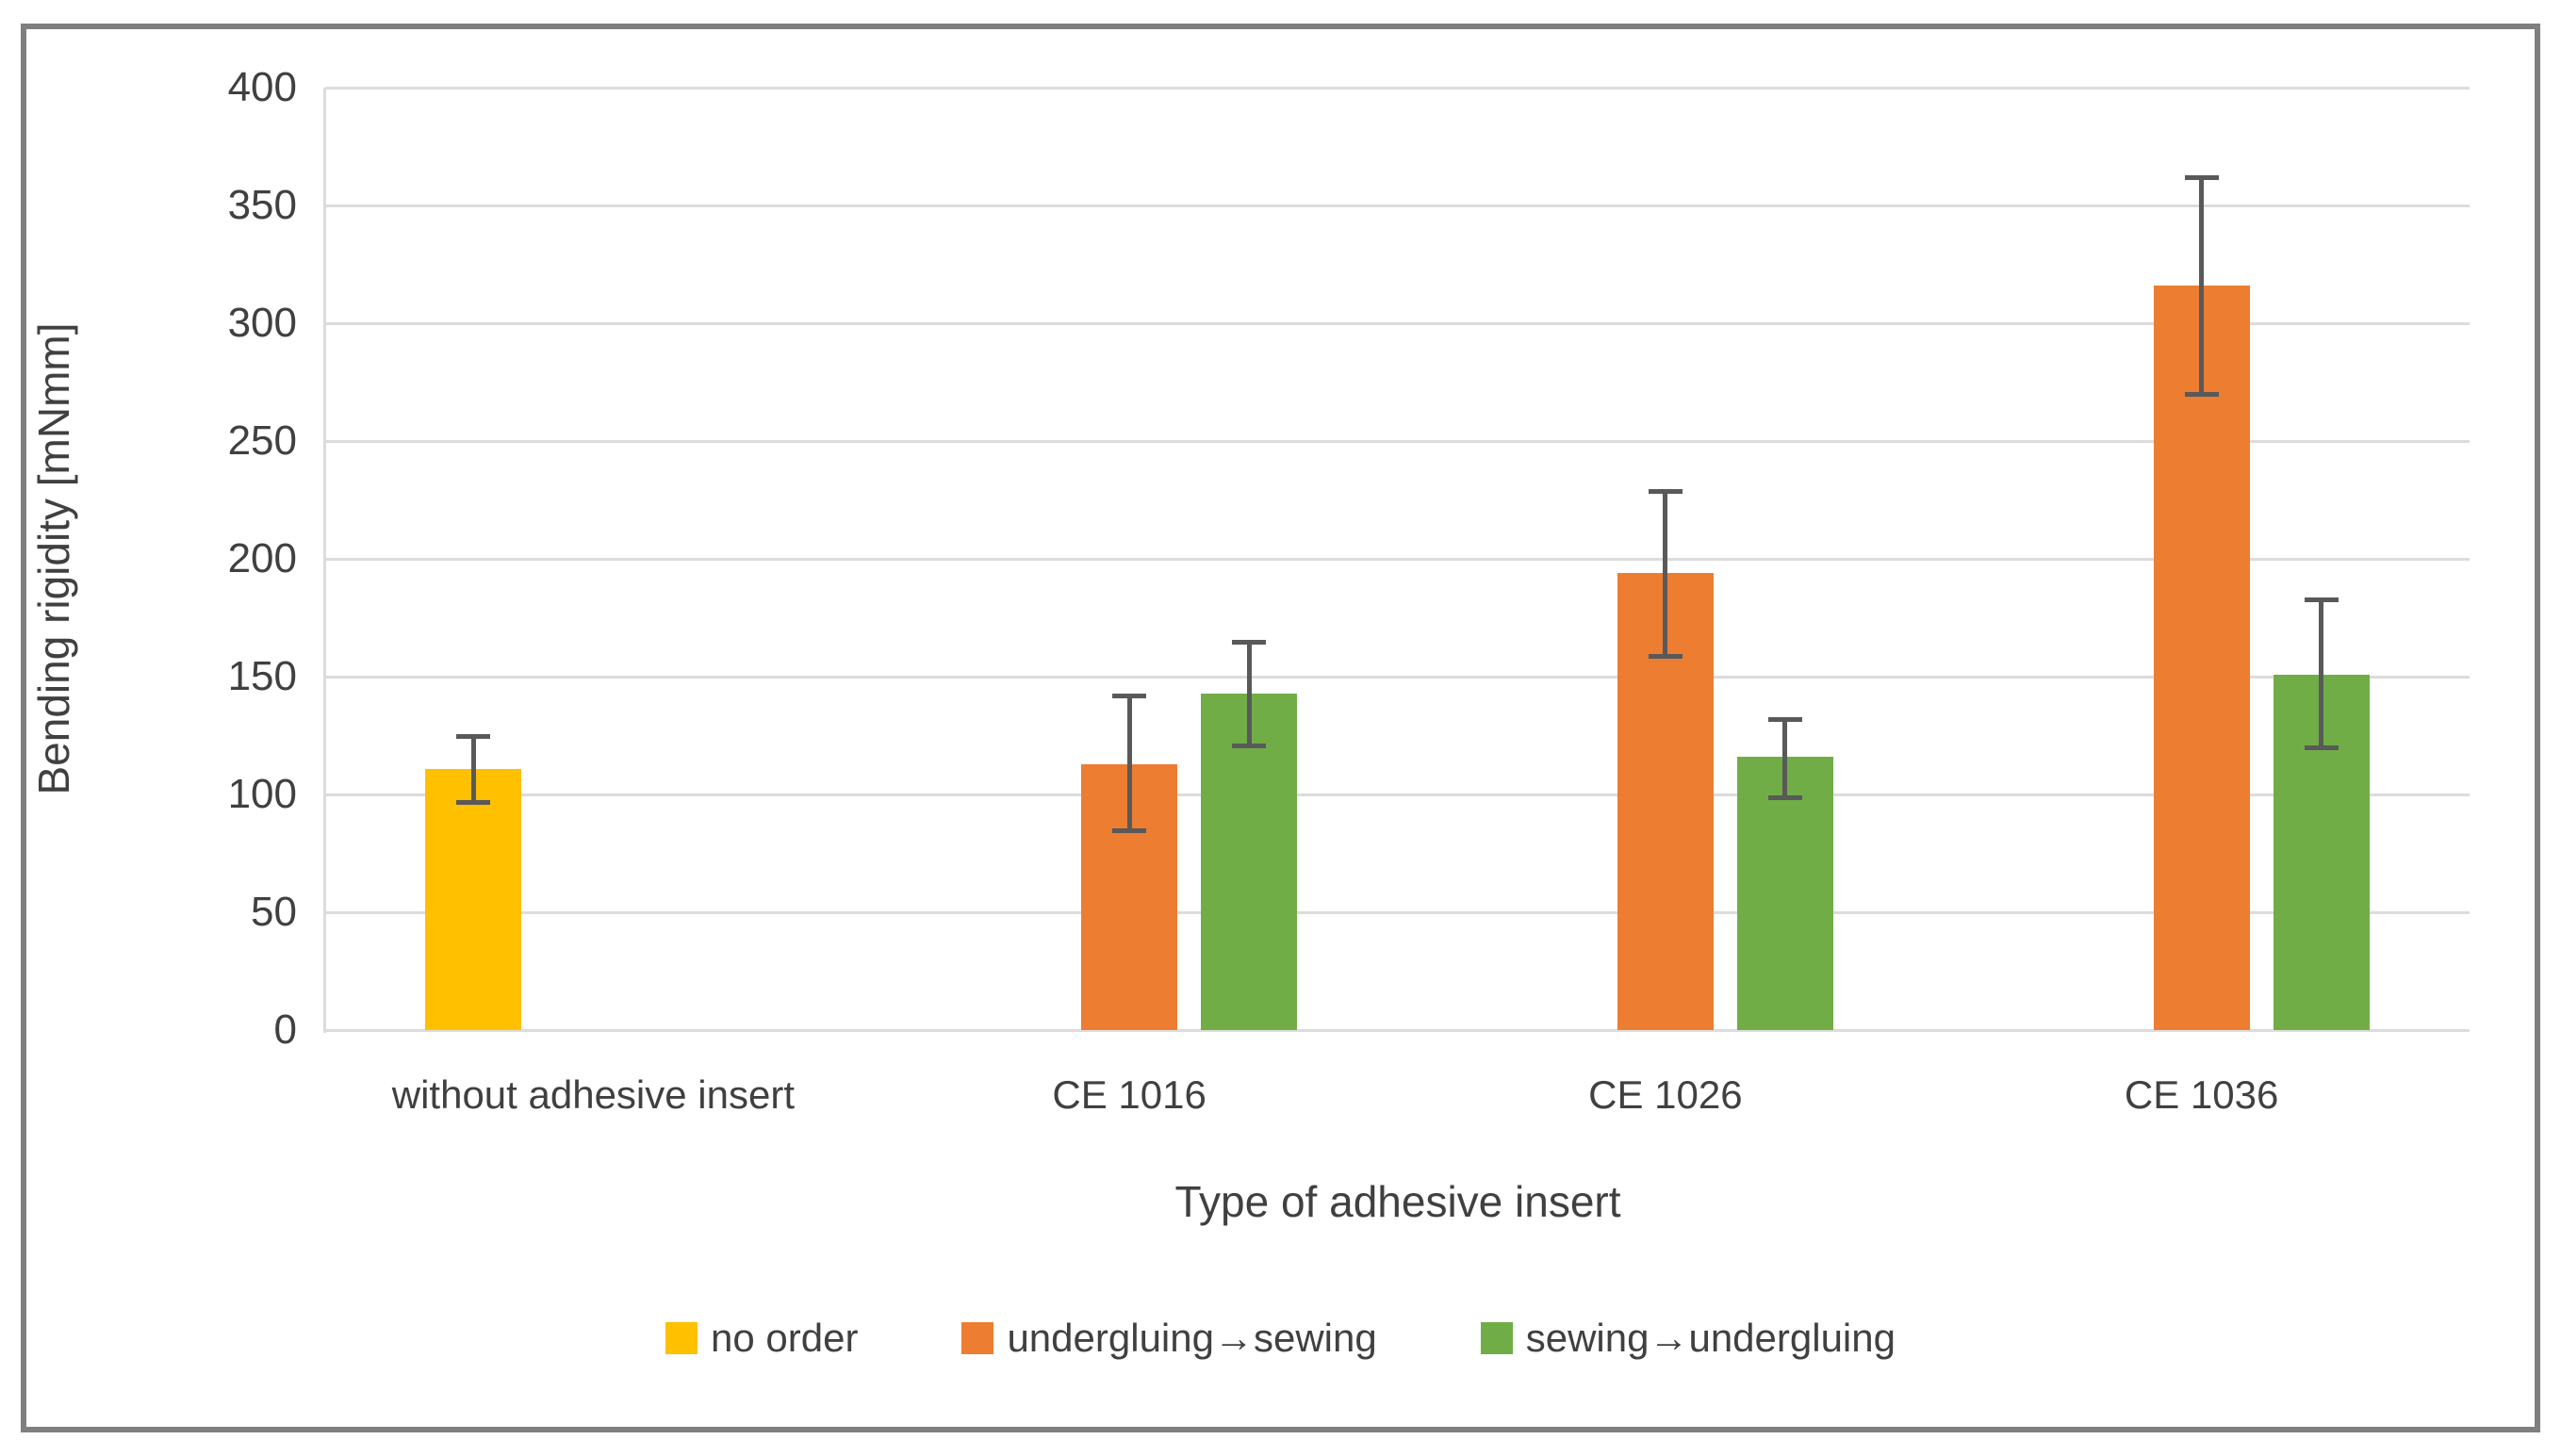 This screenshot has height=1456, width=2561. What do you see at coordinates (262, 205) in the screenshot?
I see `y-tick-label: 350` at bounding box center [262, 205].